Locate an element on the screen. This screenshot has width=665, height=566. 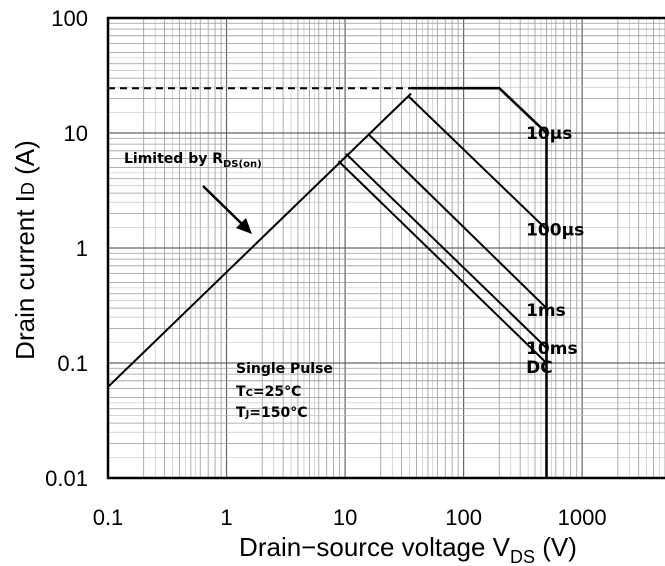
x-tick-label: 100 is located at coordinates (463, 517).